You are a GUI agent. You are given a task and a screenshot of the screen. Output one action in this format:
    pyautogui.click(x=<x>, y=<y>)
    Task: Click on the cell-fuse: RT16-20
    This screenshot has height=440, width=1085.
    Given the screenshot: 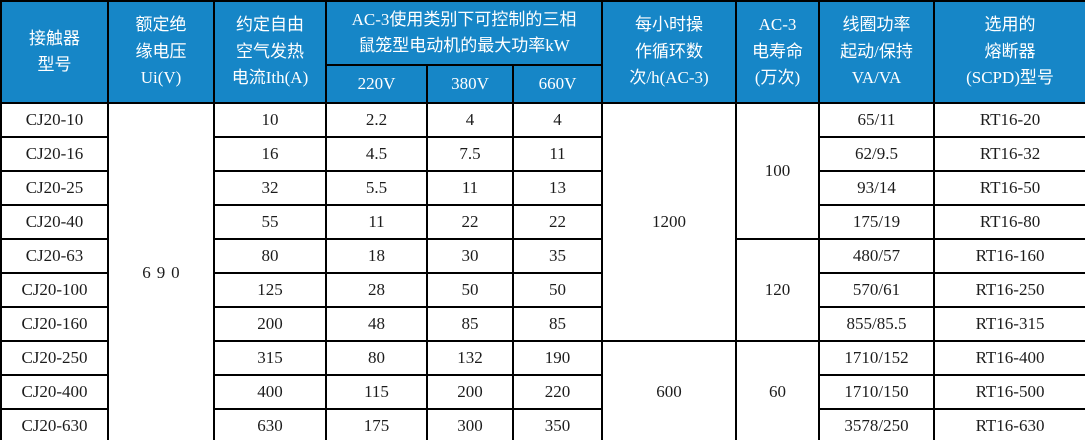 What is the action you would take?
    pyautogui.click(x=1009, y=120)
    